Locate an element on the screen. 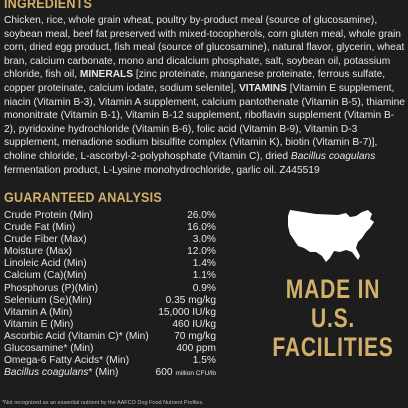 Image resolution: width=408 pixels, height=408 pixels. nutrient-value: 600 million CFU/lb is located at coordinates (186, 373).